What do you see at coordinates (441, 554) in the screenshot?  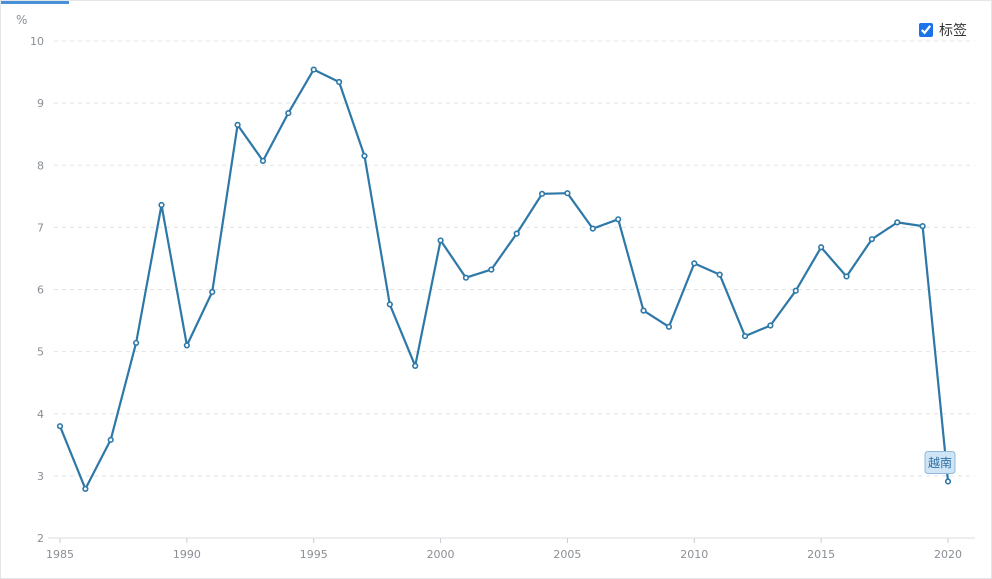 I see `x-tick-label: 2000` at bounding box center [441, 554].